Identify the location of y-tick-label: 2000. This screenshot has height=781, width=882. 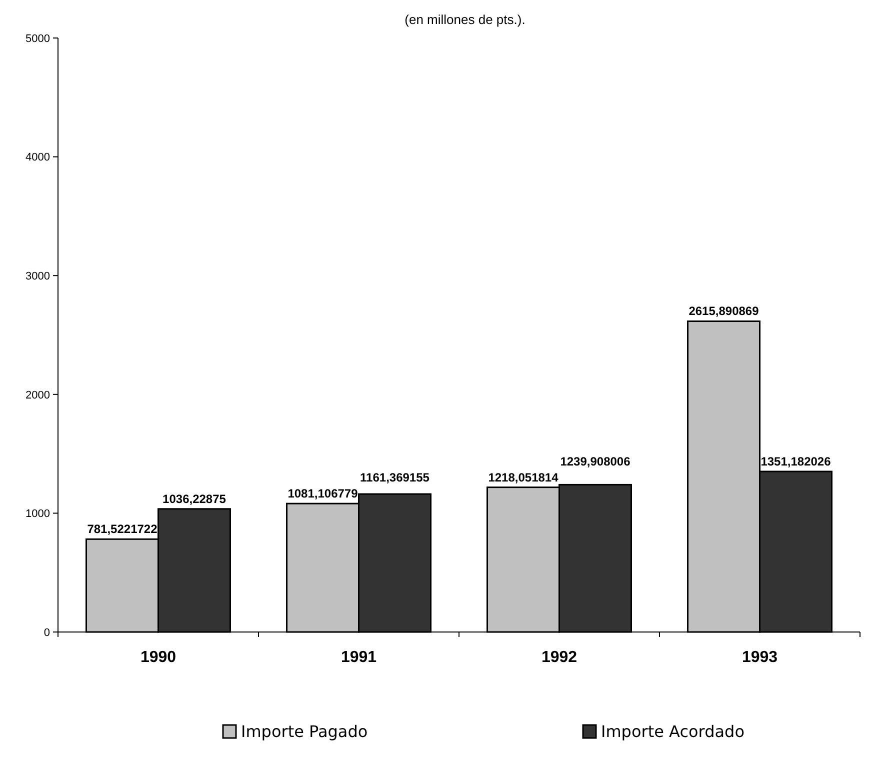
(38, 395).